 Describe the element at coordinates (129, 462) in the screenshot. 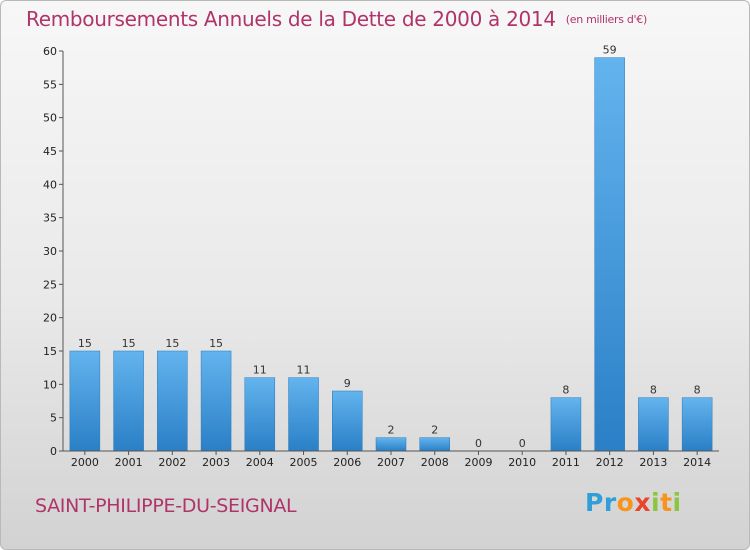

I see `x-tick-label-2001: 2001` at that location.